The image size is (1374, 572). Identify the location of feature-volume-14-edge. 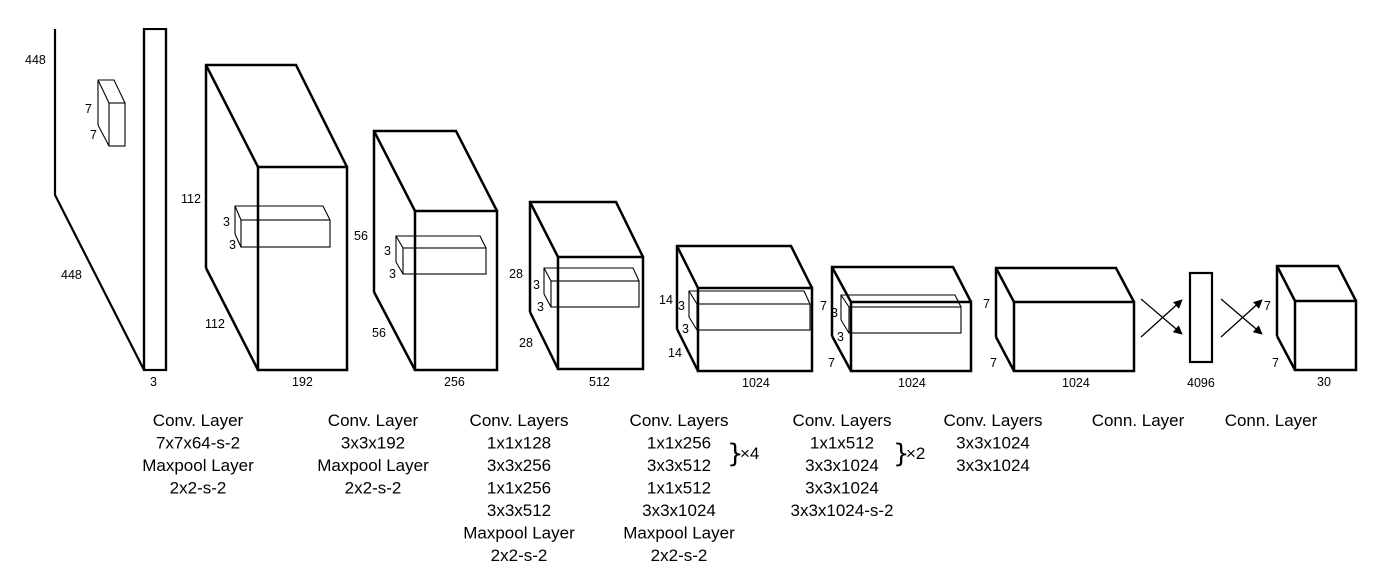
(687, 350).